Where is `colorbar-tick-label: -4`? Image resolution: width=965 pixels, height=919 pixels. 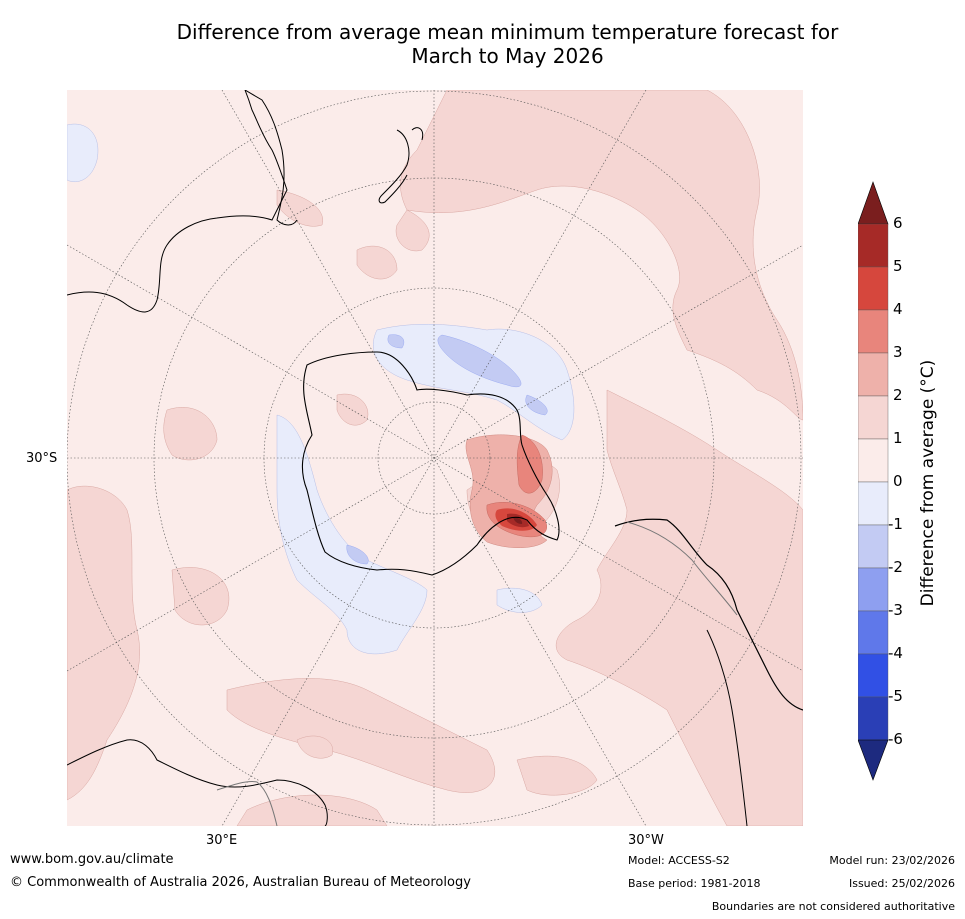 colorbar-tick-label: -4 is located at coordinates (895, 653).